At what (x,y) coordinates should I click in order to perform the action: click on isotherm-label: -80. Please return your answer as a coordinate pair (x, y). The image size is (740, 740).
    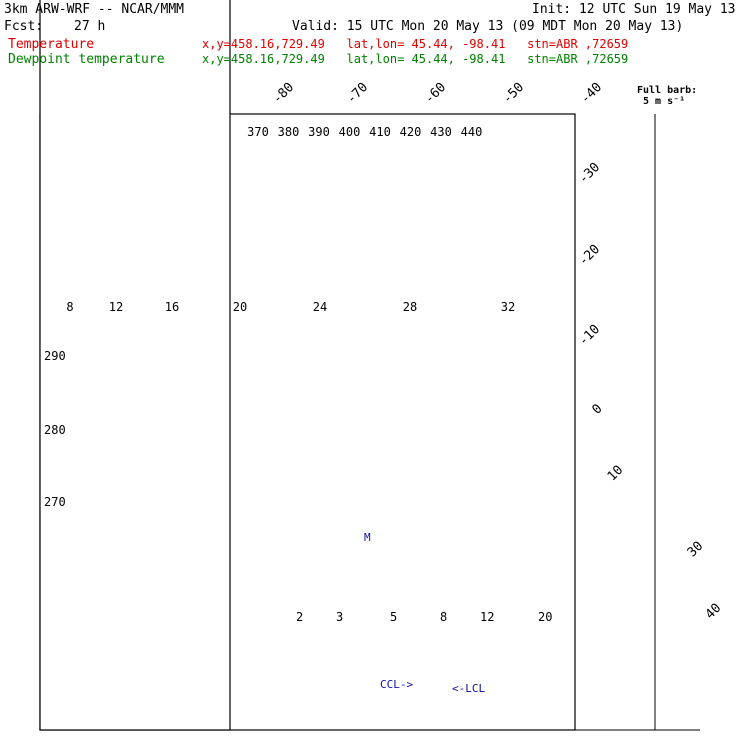
    Looking at the image, I should click on (283, 93).